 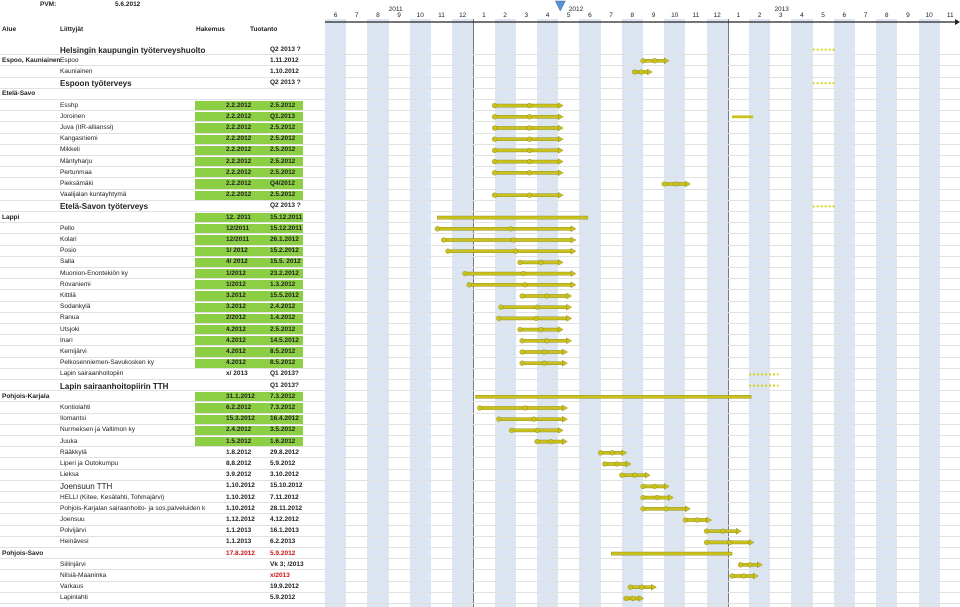 I want to click on tuotanto-date: 28.11.2012, so click(x=286, y=508).